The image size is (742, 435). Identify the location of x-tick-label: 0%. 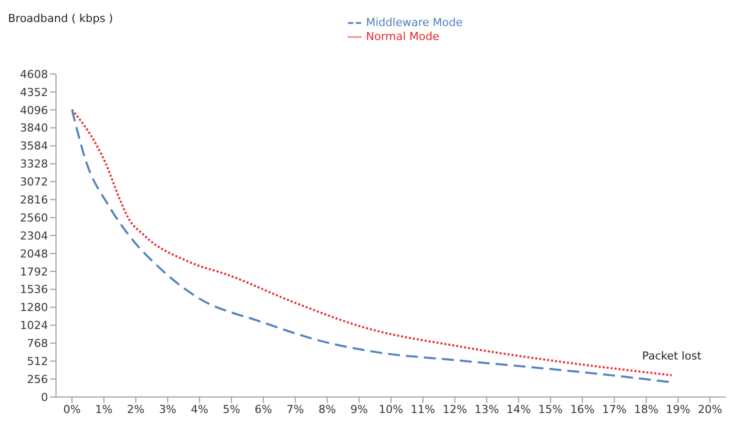
(72, 409).